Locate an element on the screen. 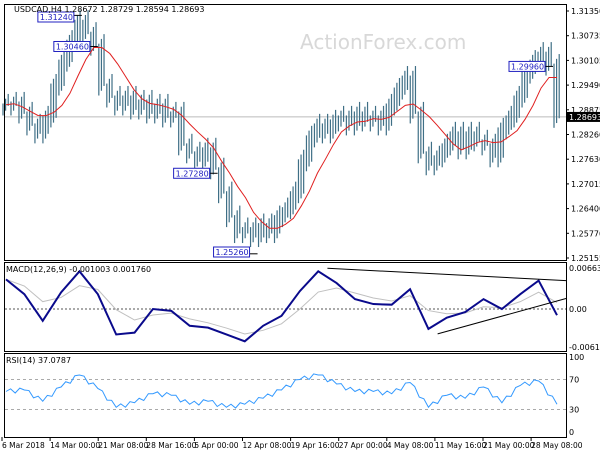 The image size is (600, 454). rsi-line is located at coordinates (281, 391).